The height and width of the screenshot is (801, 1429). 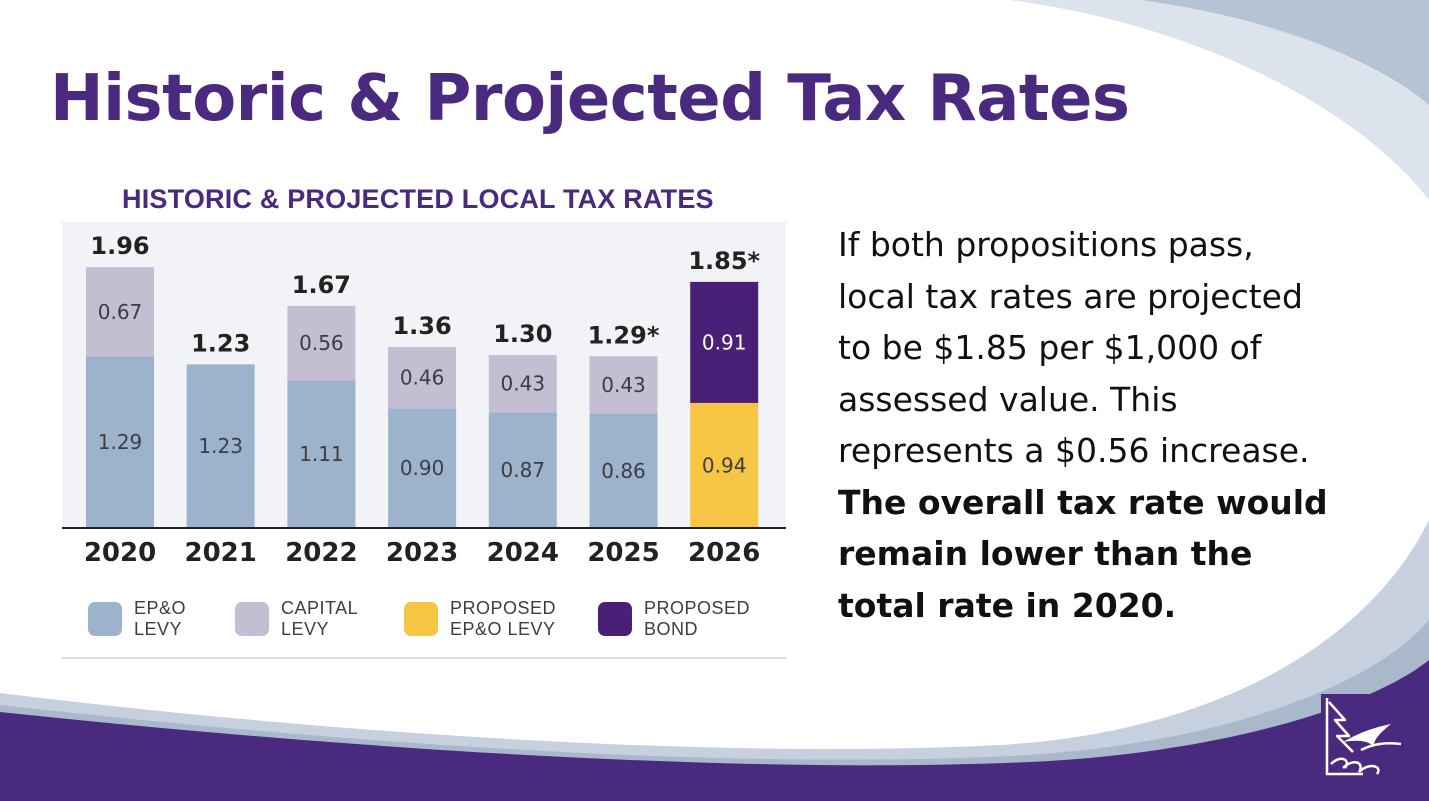 I want to click on x-tick-label-2020: 2020, so click(x=120, y=553).